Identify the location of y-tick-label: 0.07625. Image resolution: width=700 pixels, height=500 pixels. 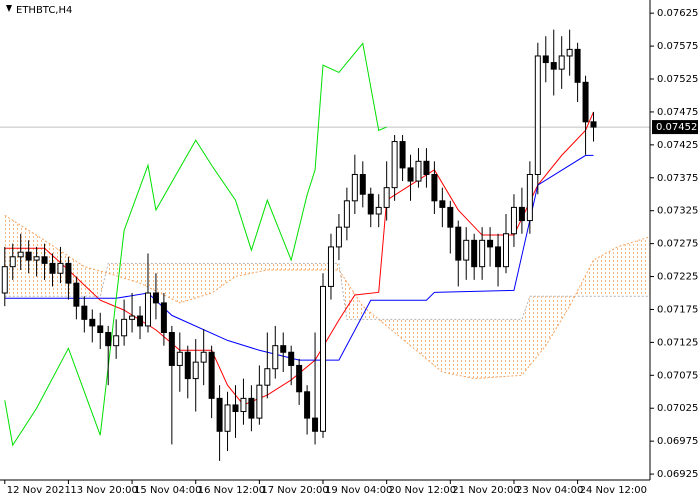
(677, 13).